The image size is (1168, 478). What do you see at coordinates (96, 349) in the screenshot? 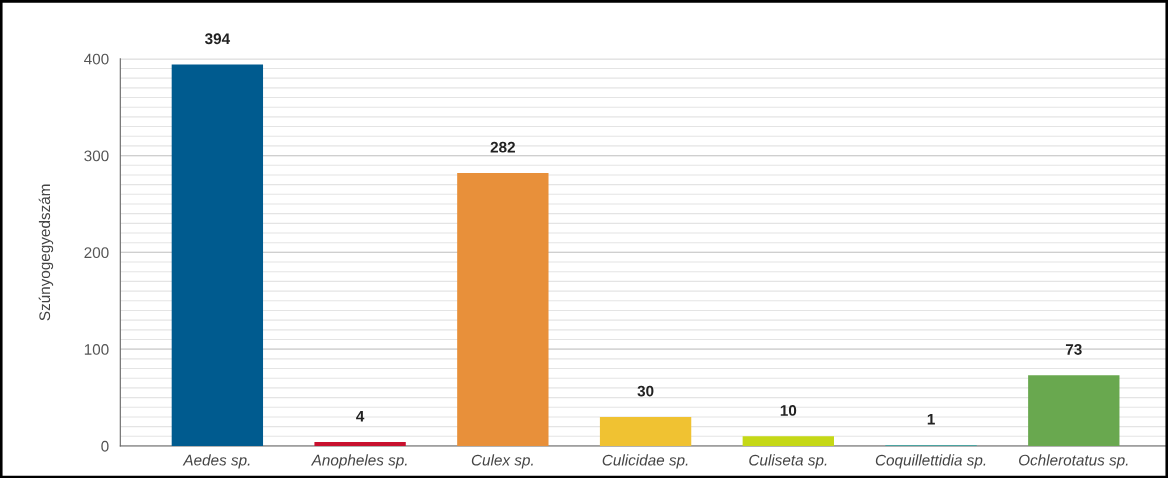
I see `y-tick-label: 100` at bounding box center [96, 349].